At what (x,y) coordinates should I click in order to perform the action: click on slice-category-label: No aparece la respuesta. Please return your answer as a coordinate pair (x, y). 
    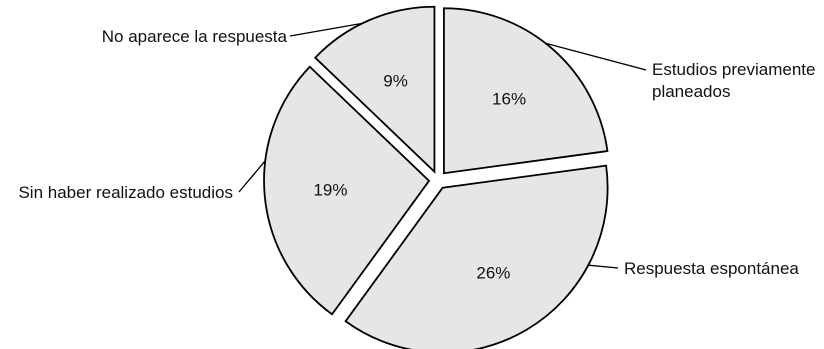
    Looking at the image, I should click on (195, 36).